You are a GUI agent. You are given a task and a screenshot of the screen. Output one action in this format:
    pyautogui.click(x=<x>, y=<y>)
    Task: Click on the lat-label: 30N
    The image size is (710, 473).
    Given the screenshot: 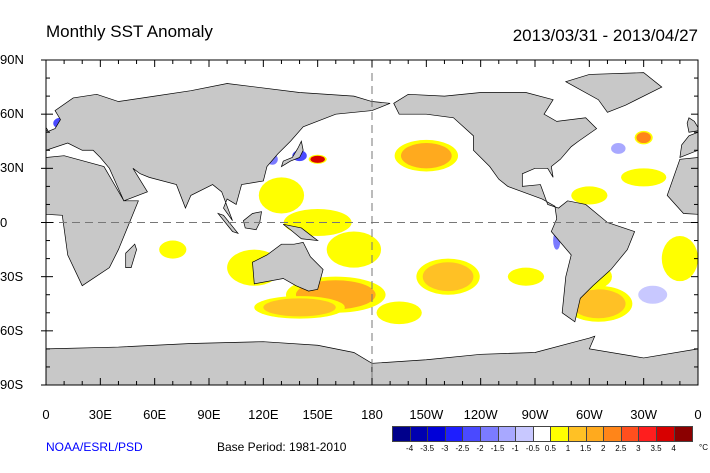 What is the action you would take?
    pyautogui.click(x=12, y=168)
    